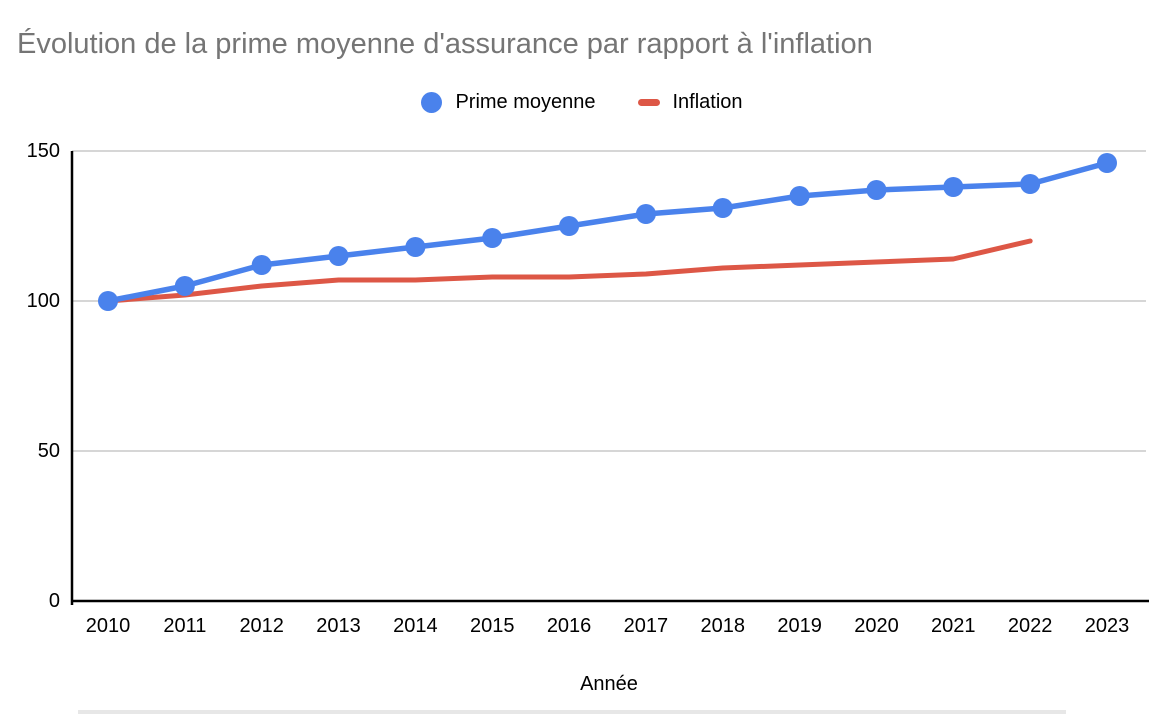 This screenshot has width=1150, height=714. Describe the element at coordinates (953, 187) in the screenshot. I see `data-point-2021` at that location.